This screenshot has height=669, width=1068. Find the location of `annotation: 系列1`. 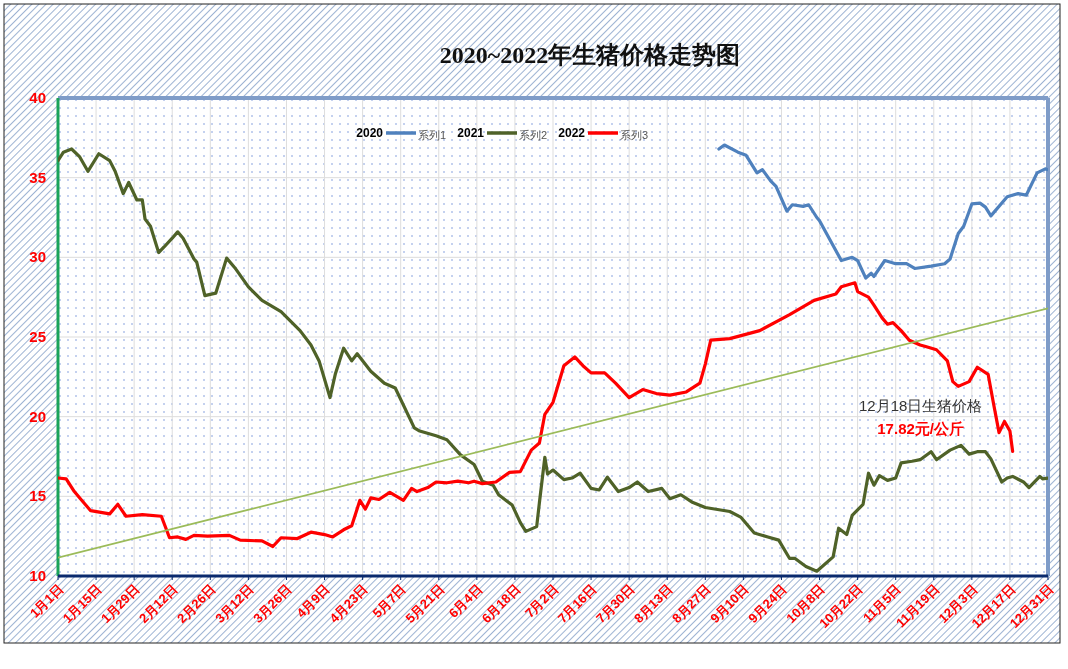

annotation: 系列1 is located at coordinates (432, 135).